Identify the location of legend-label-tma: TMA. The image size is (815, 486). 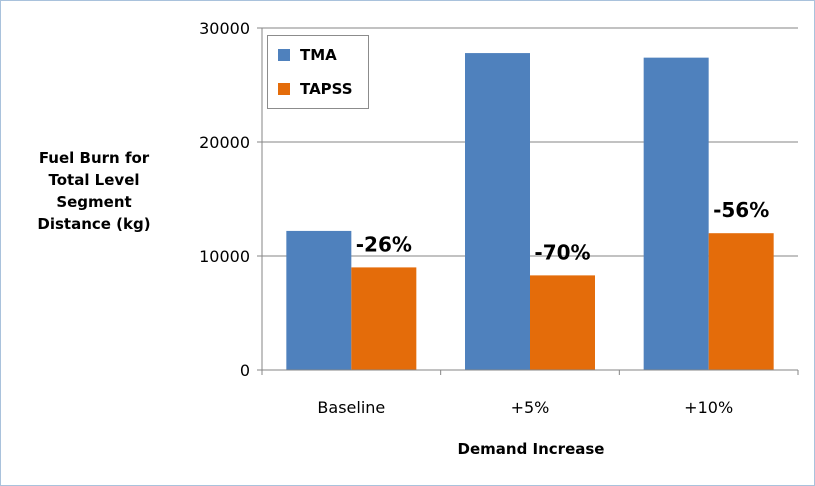
(318, 55).